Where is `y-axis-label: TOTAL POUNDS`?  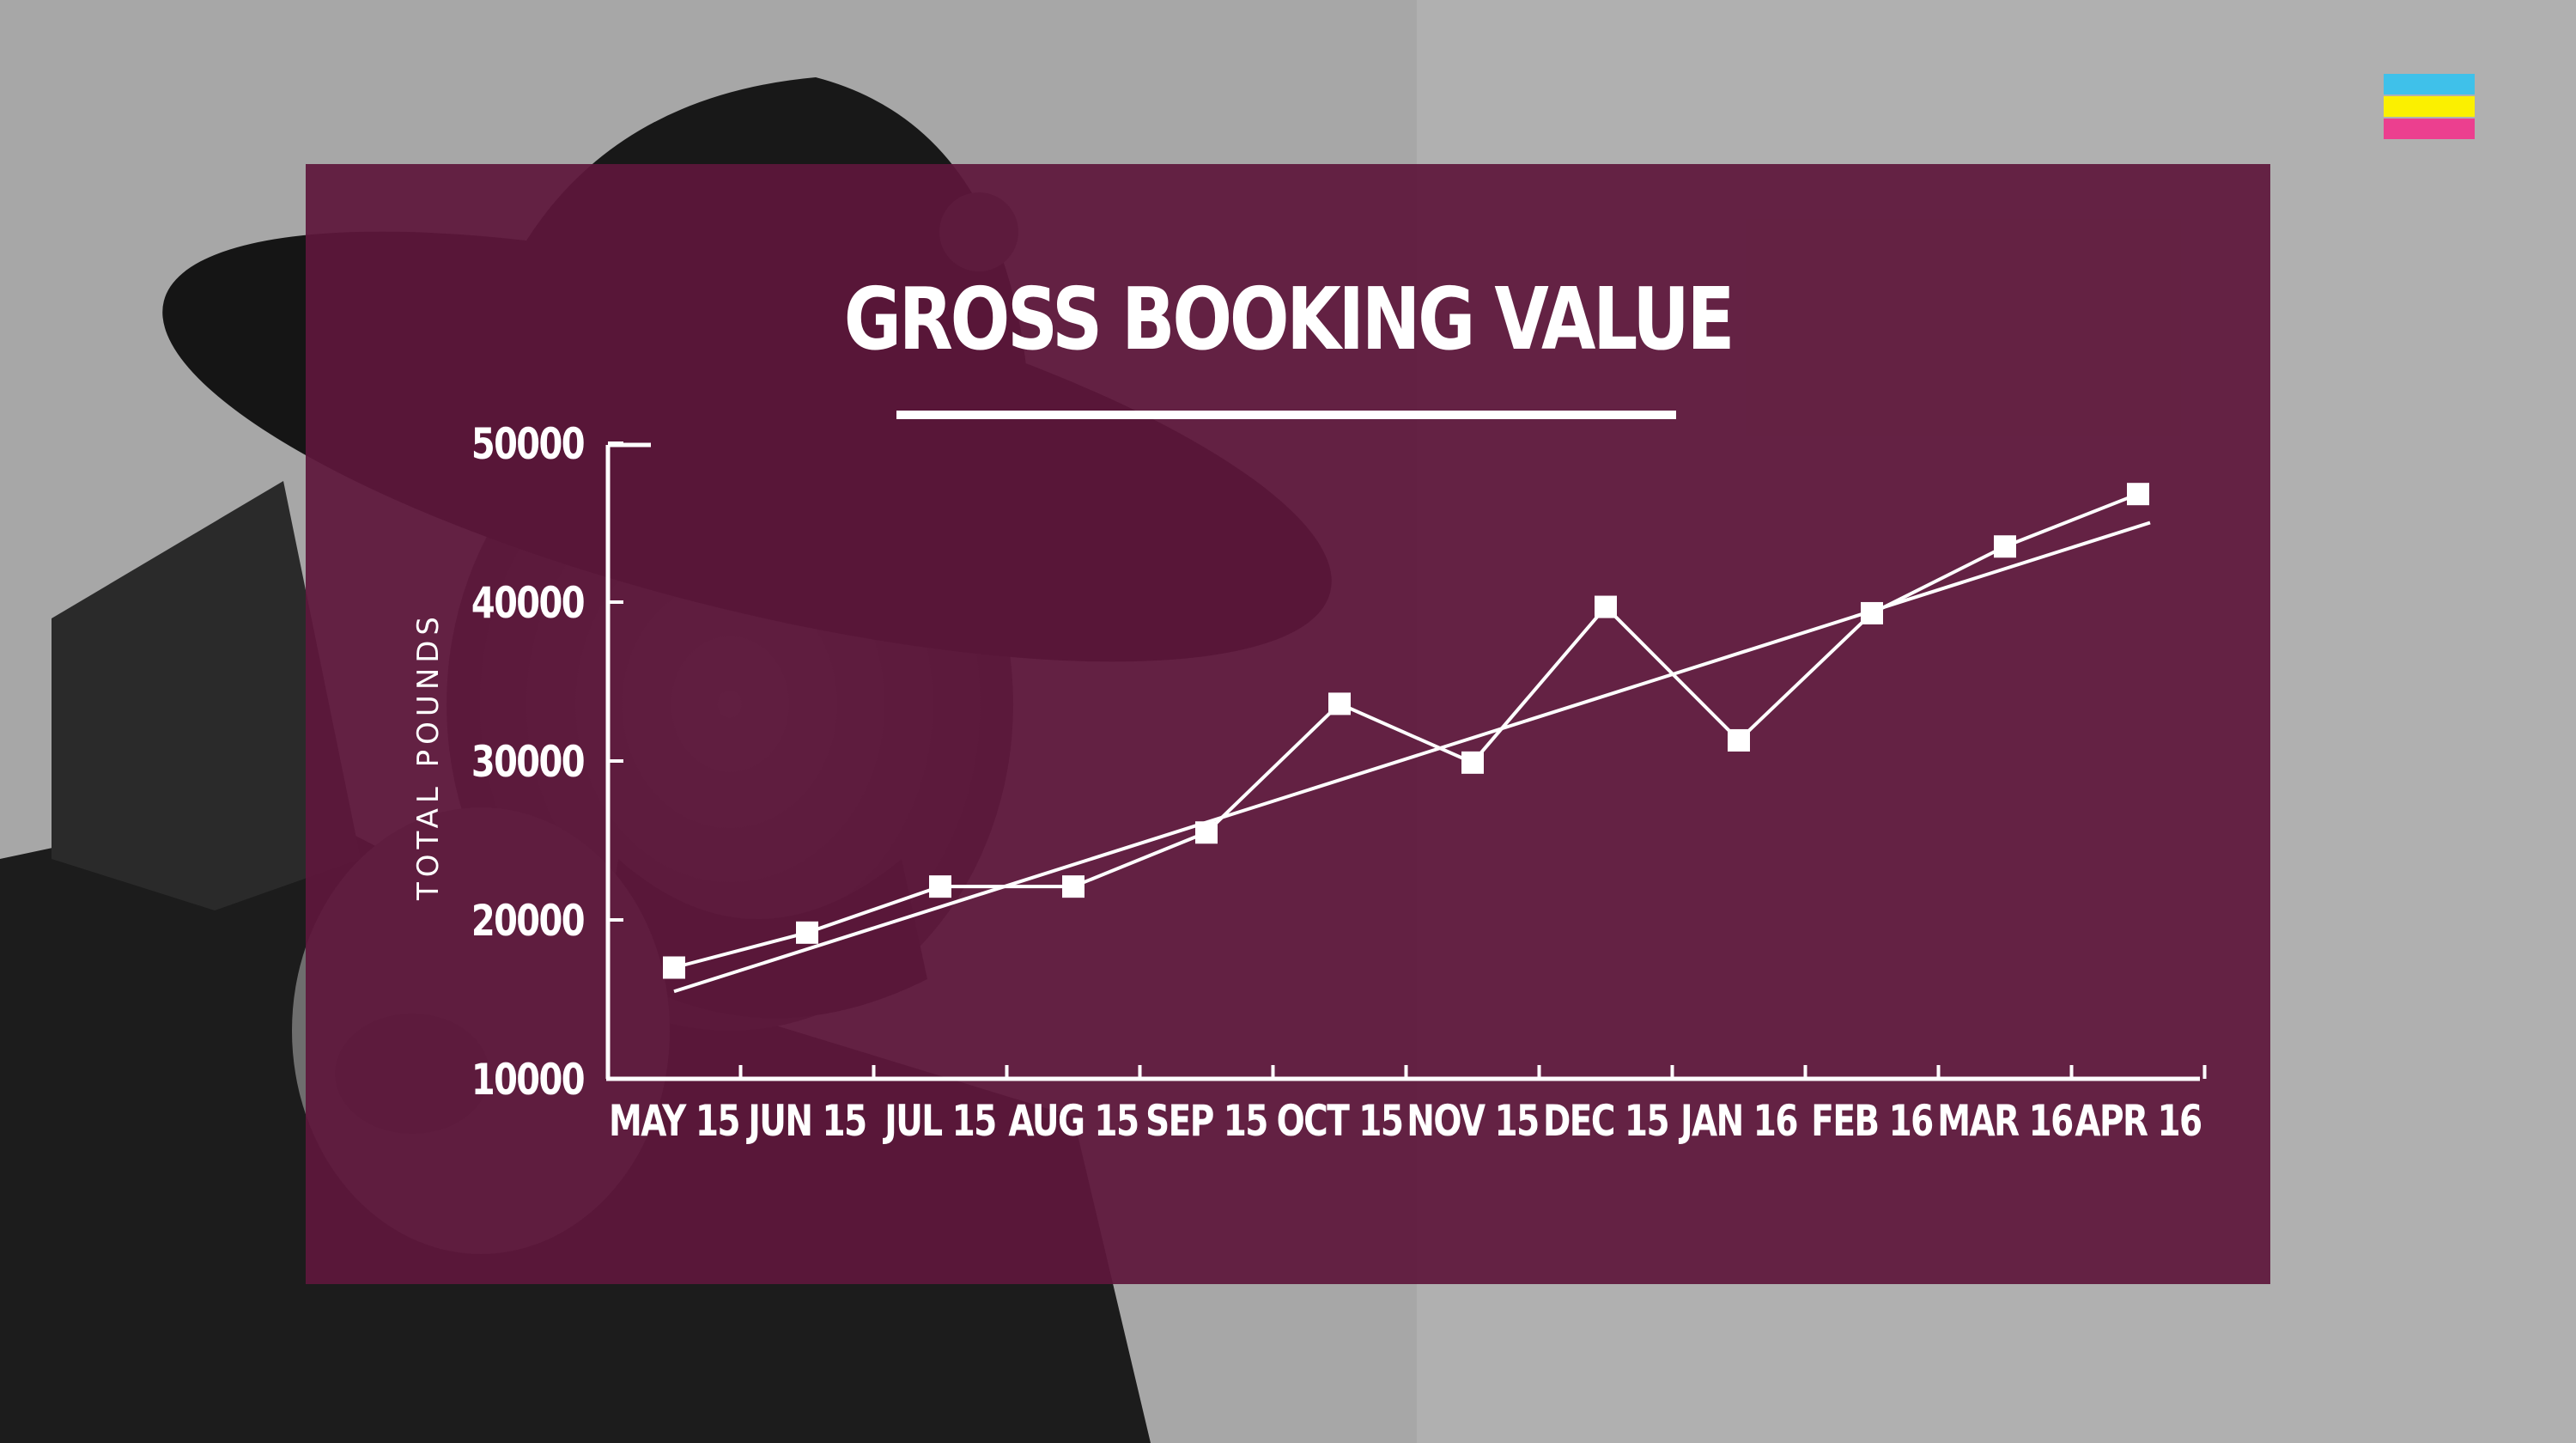 y-axis-label: TOTAL POUNDS is located at coordinates (429, 756).